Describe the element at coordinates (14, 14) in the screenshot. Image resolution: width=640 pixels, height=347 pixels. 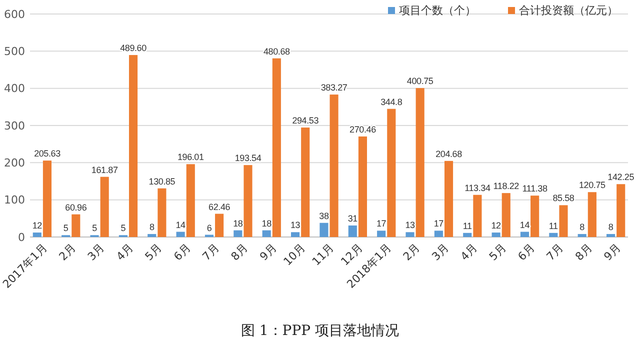
I see `y-tick-label: 600` at that location.